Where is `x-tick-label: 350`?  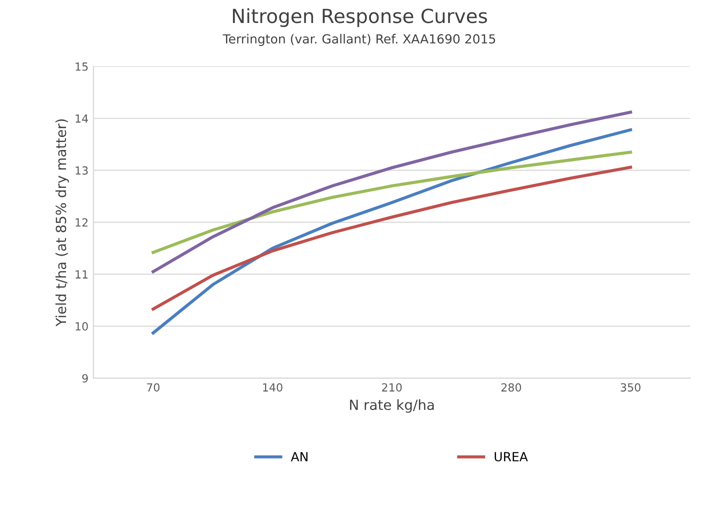 x-tick-label: 350 is located at coordinates (630, 387).